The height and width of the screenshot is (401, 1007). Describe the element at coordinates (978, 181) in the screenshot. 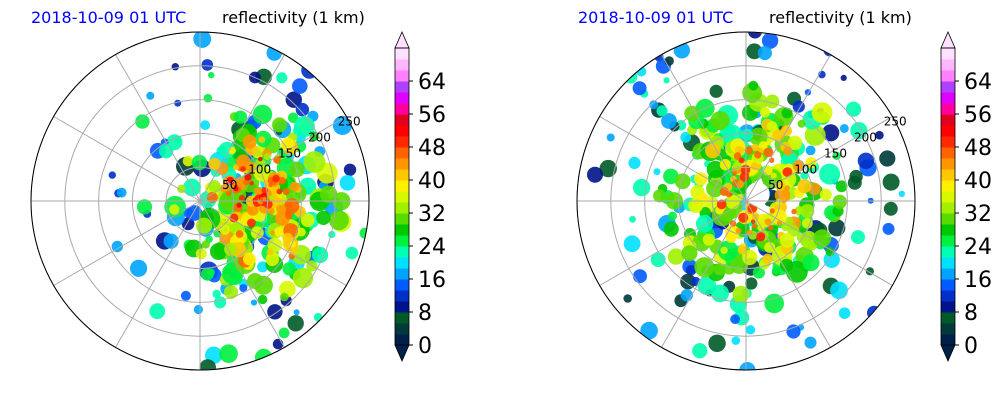

I see `colorbar-tick-label: 40` at that location.